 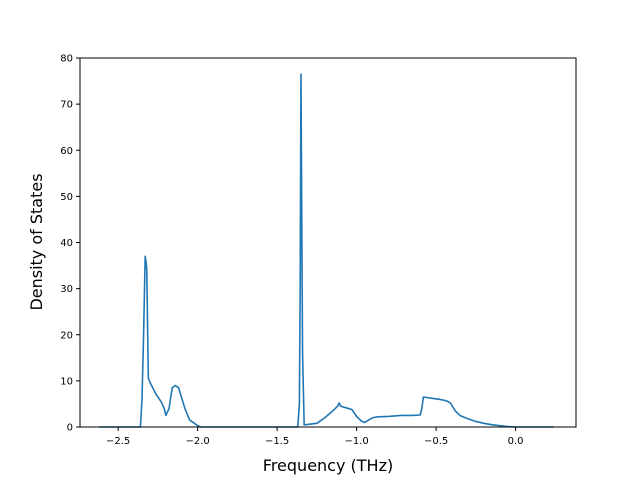 I want to click on x-tick-label: −2.0, so click(x=197, y=441).